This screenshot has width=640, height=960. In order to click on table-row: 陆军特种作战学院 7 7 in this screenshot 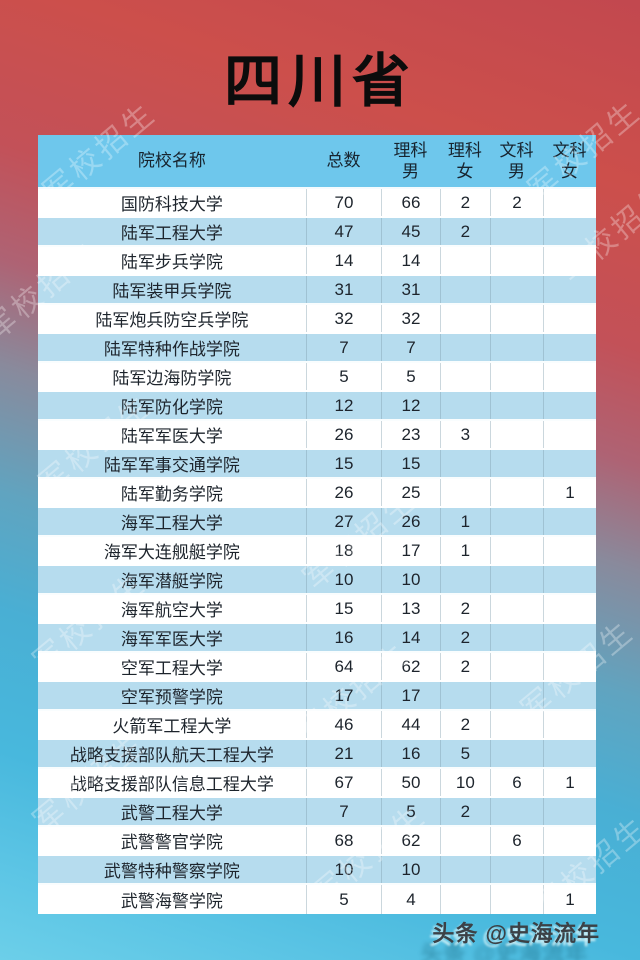, I will do `click(317, 348)`.